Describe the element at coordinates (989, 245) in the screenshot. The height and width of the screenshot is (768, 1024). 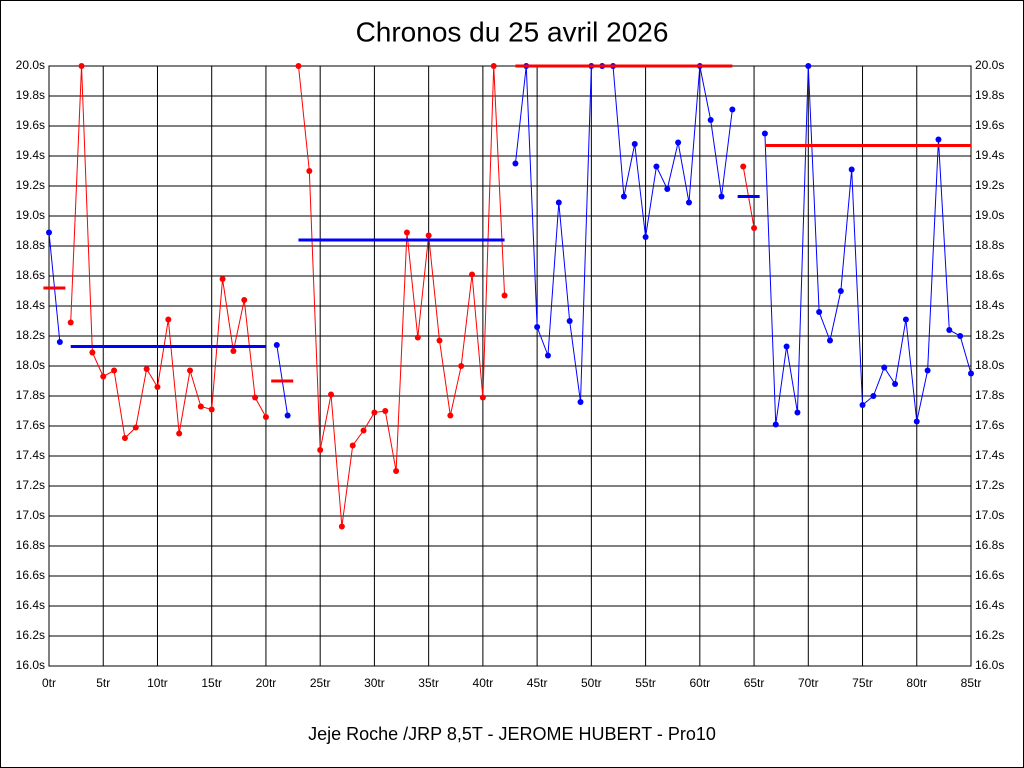
I see `y2-tick-label: 18.8s` at that location.